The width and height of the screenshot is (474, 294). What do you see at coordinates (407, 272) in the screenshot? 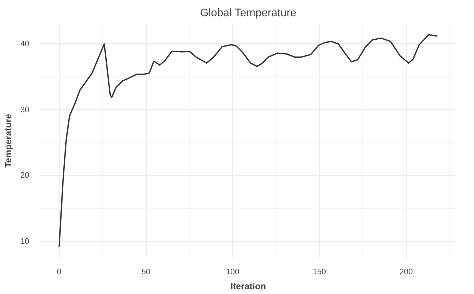
I see `x-tick-label: 200` at bounding box center [407, 272].